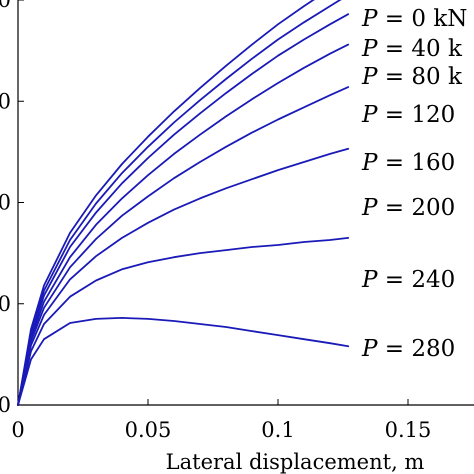  I want to click on series-annotation: P = 200, so click(408, 208).